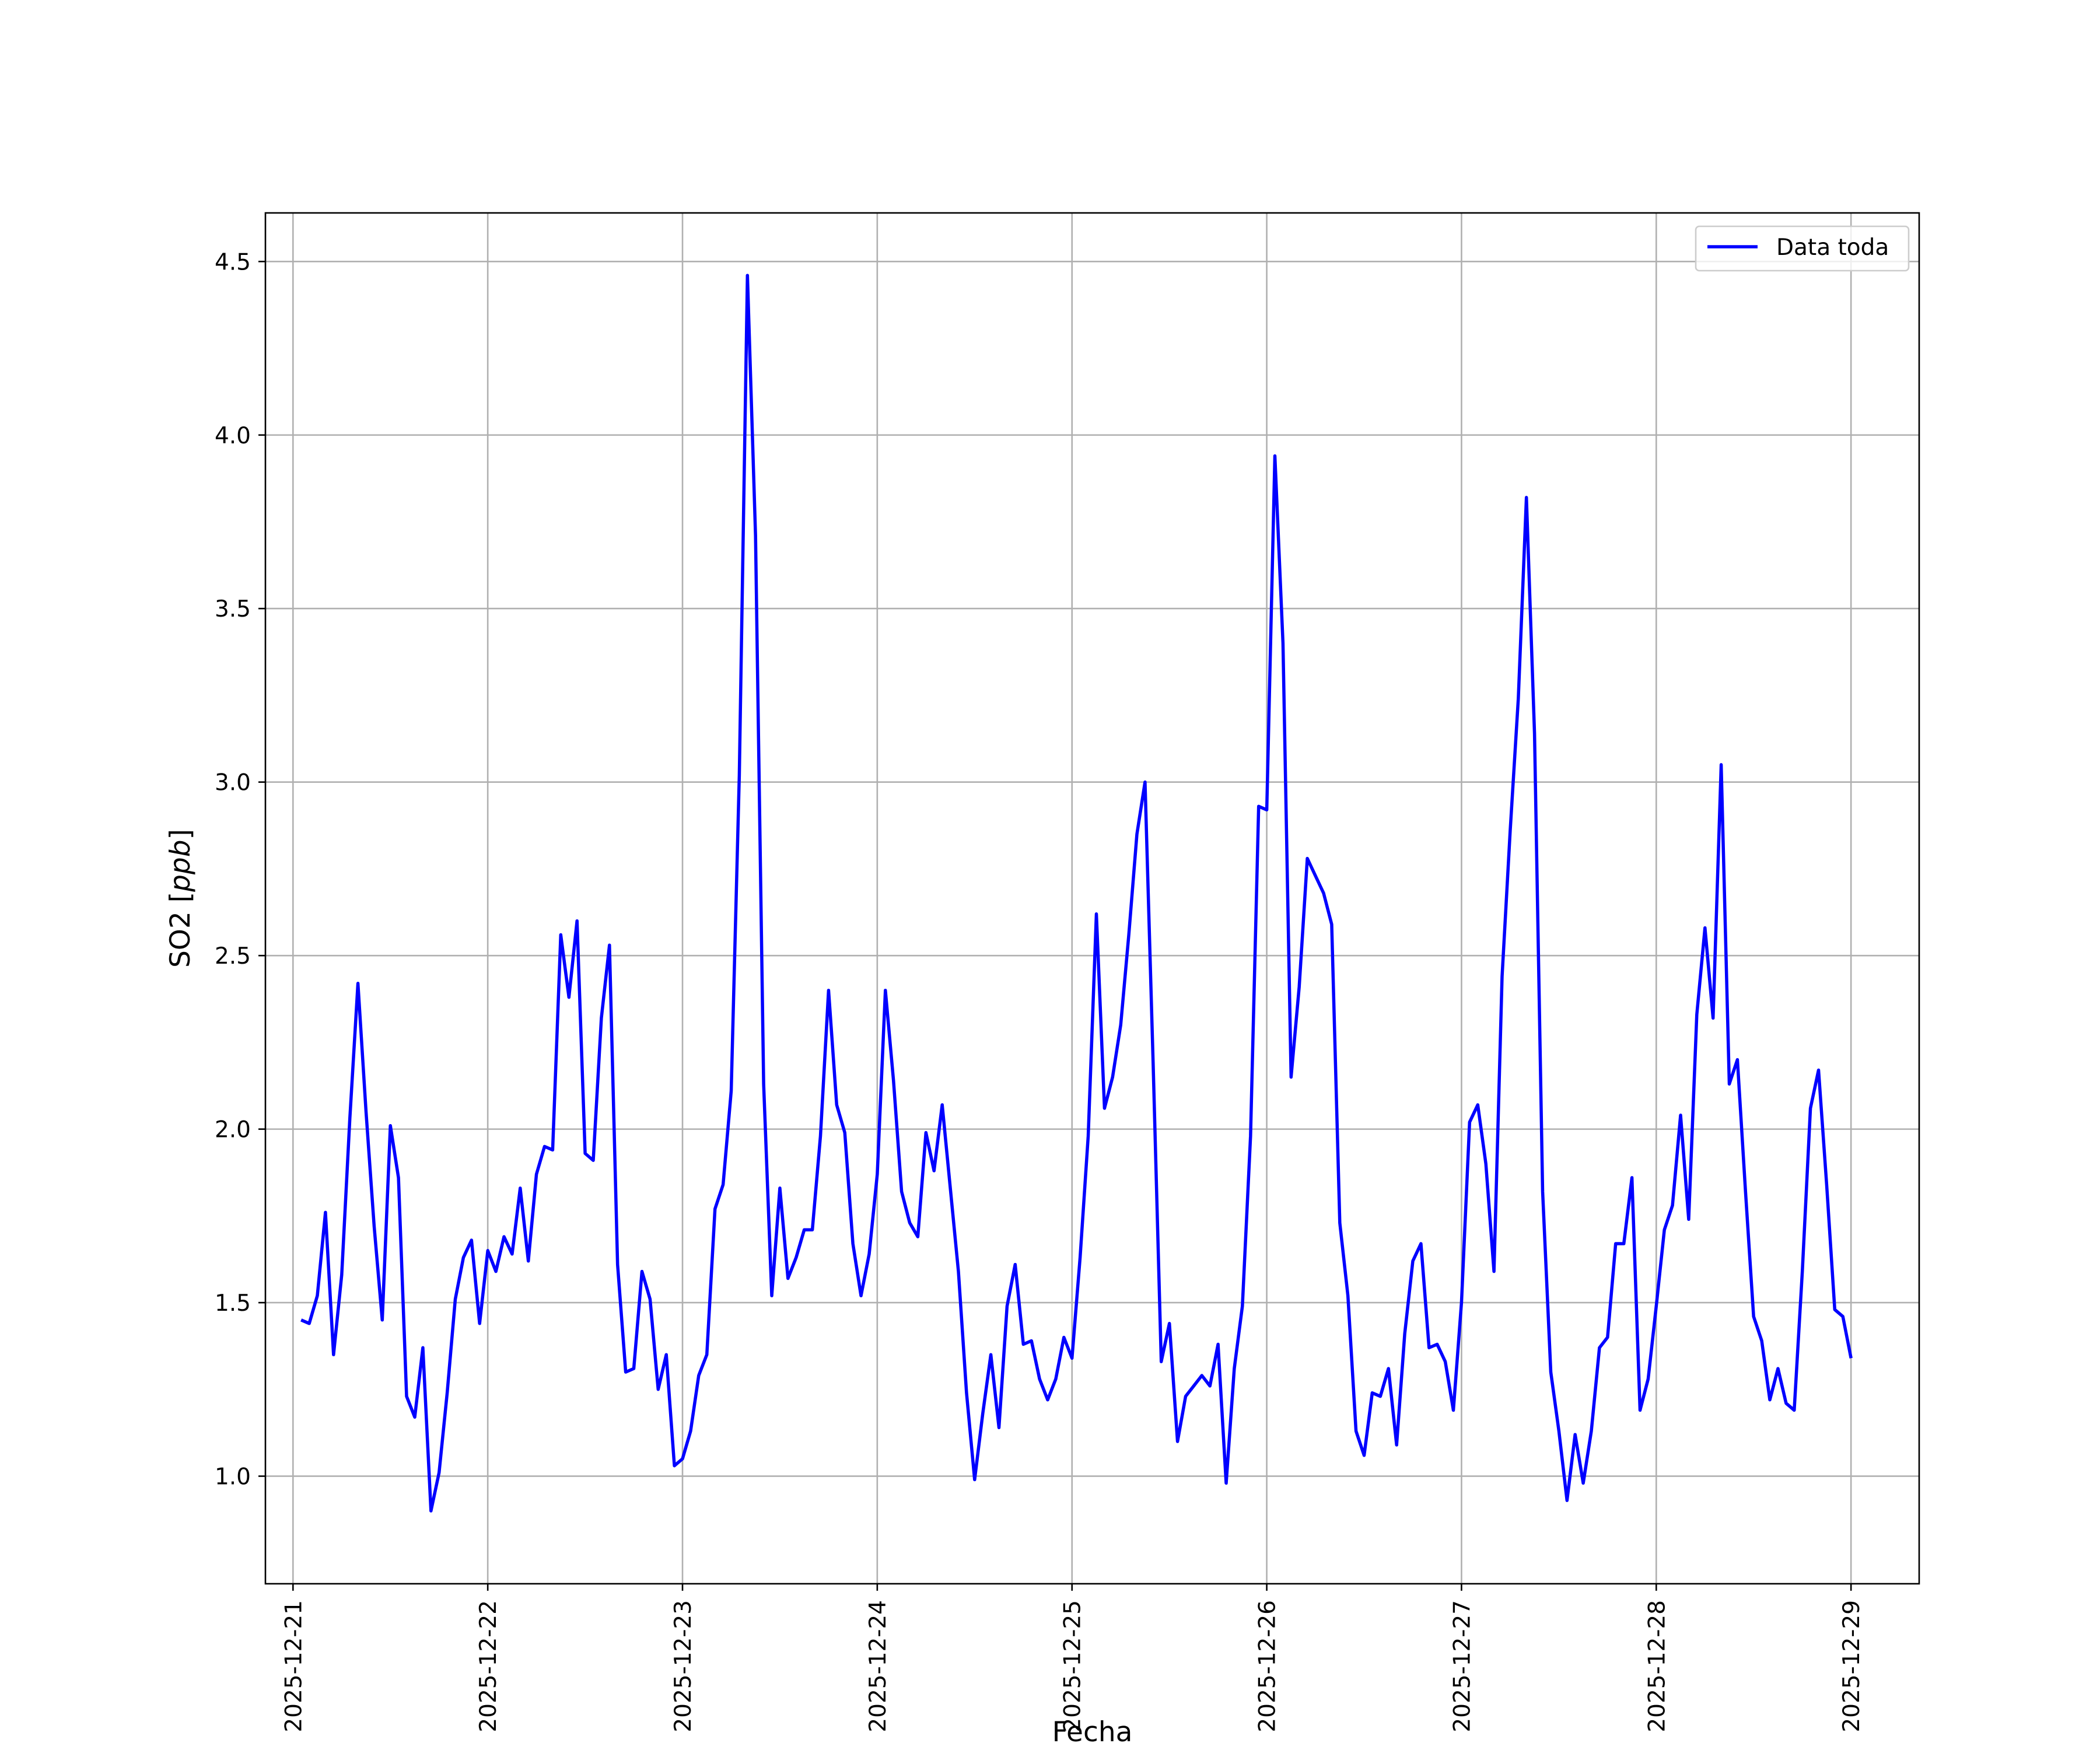 This screenshot has height=1750, width=2100. I want to click on legend: Data toda, so click(1803, 249).